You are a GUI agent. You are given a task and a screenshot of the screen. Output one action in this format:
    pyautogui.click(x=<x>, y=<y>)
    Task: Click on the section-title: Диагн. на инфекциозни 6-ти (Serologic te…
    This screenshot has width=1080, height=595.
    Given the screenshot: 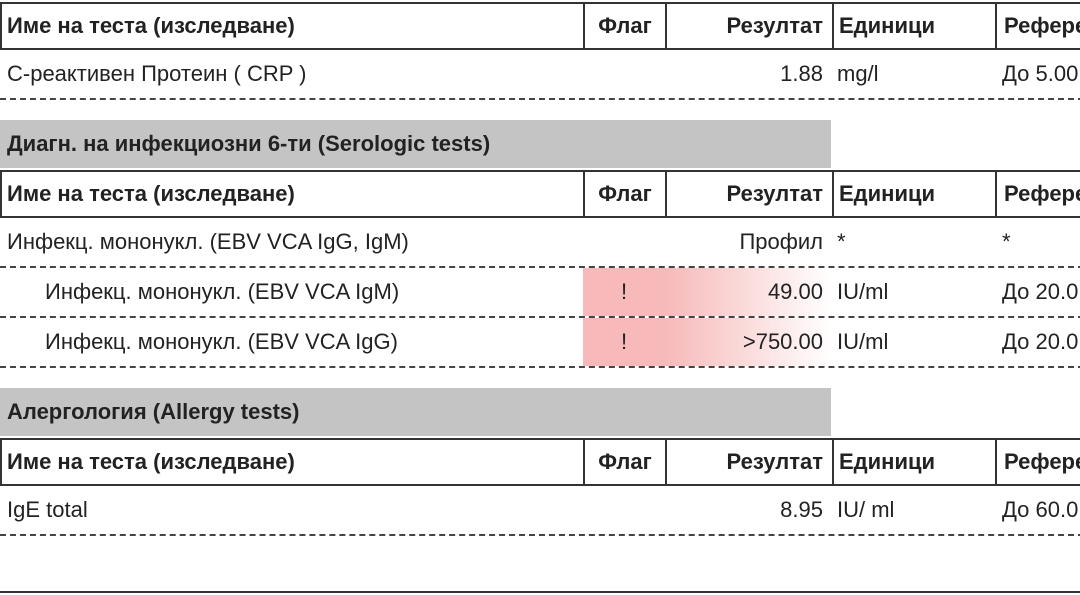 What is the action you would take?
    pyautogui.click(x=415, y=144)
    